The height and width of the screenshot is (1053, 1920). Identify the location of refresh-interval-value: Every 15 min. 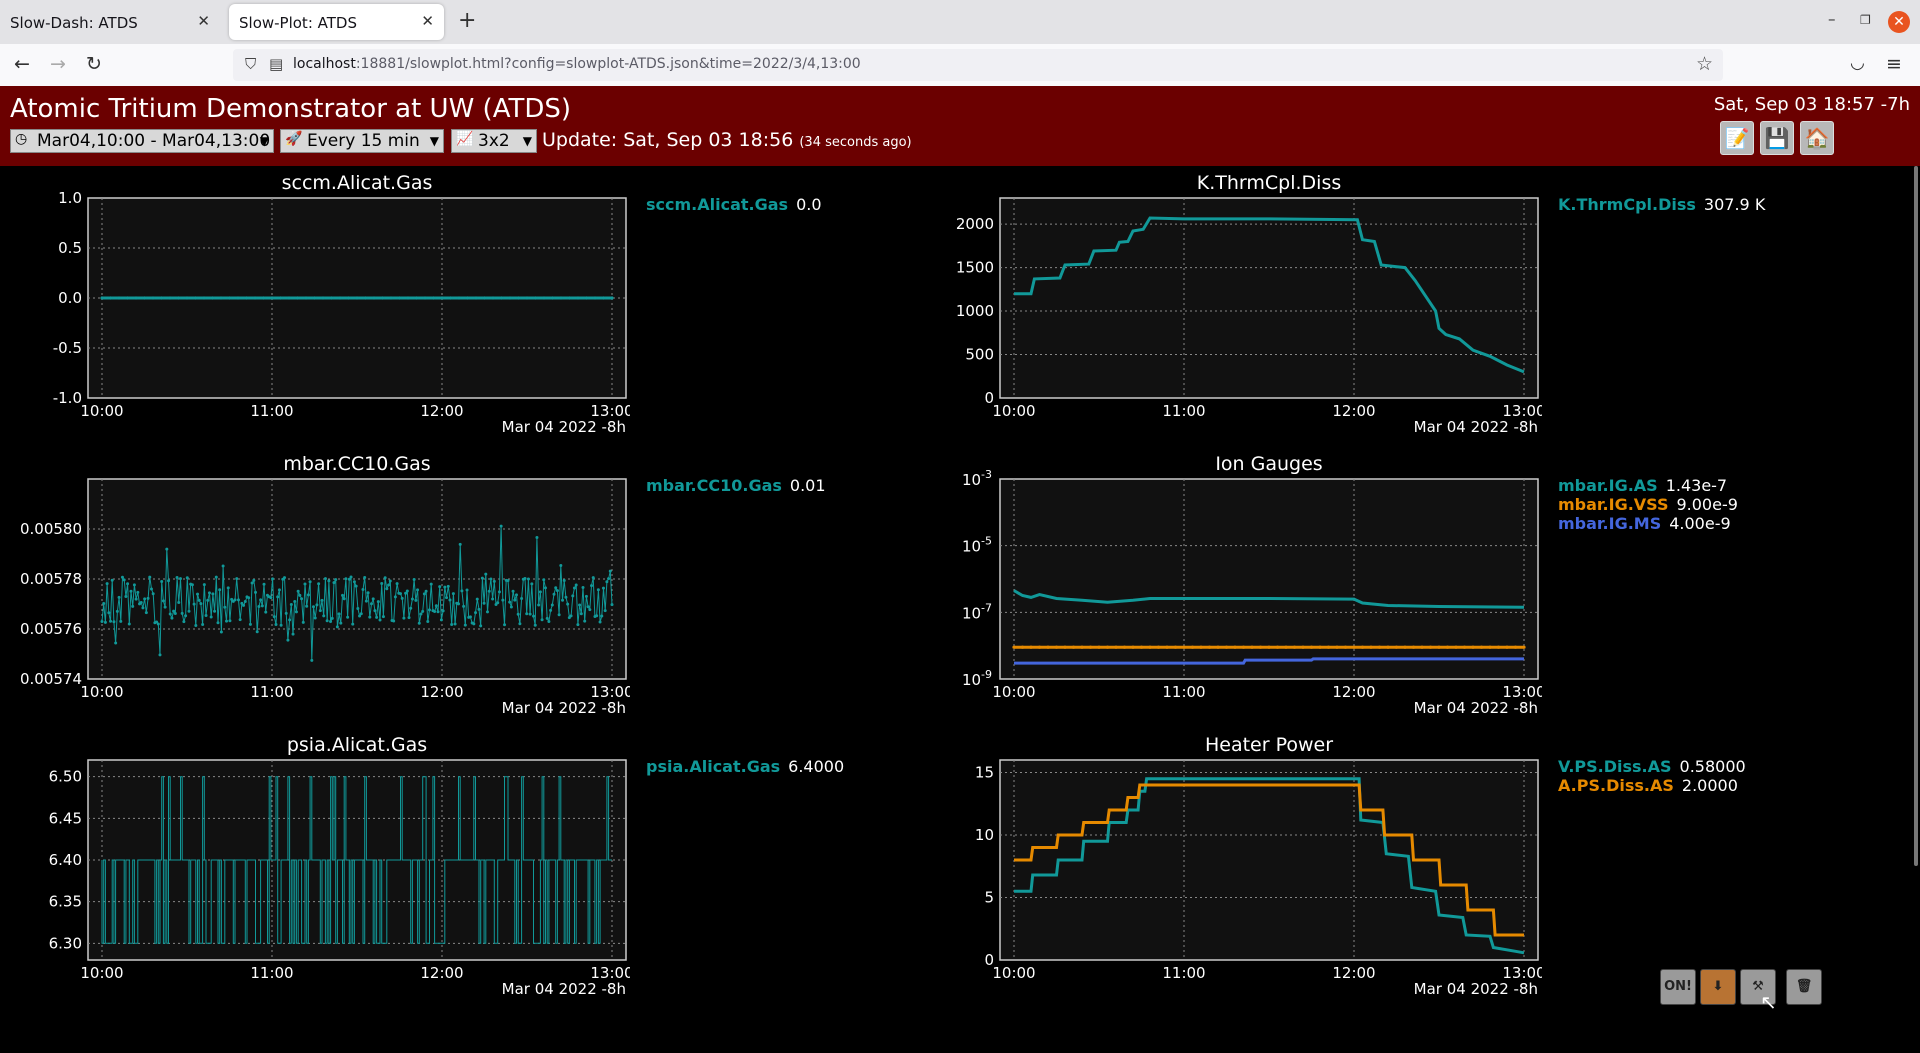
(363, 141).